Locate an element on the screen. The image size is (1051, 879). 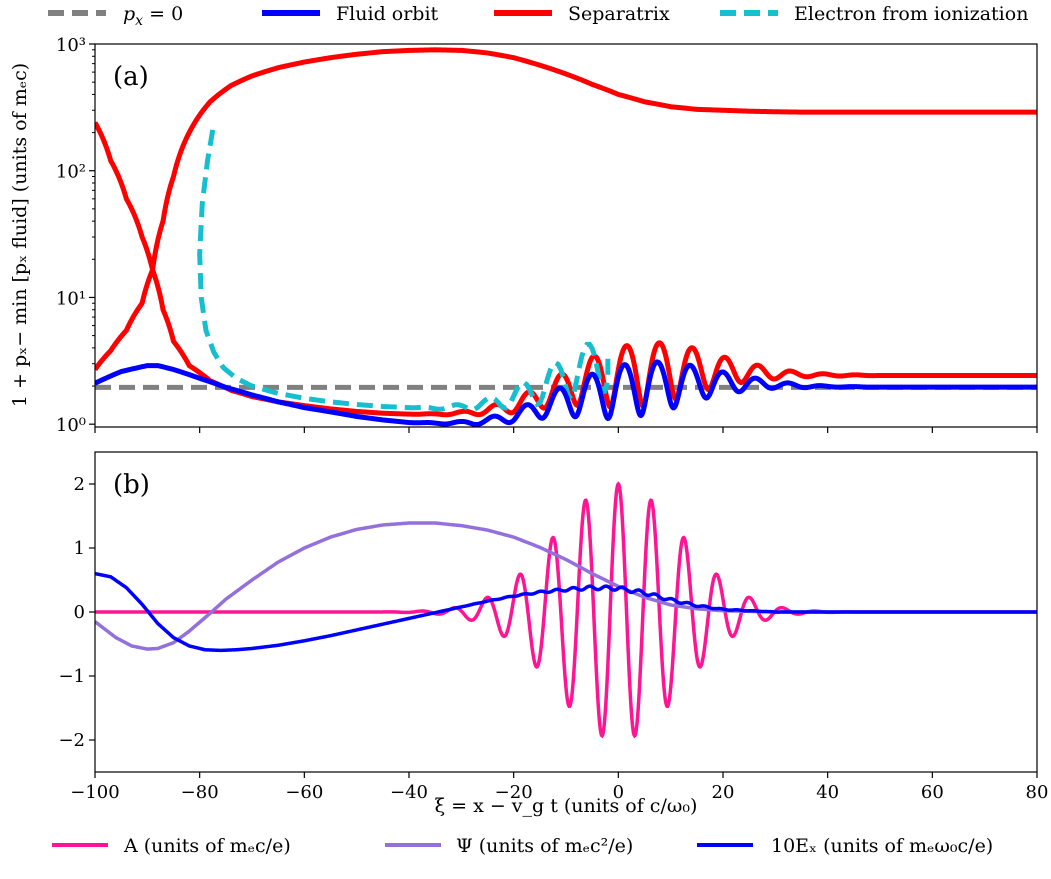
legend-bottom-item: 10Eₓ (units of mₑω₀c/e) is located at coordinates (845, 846).